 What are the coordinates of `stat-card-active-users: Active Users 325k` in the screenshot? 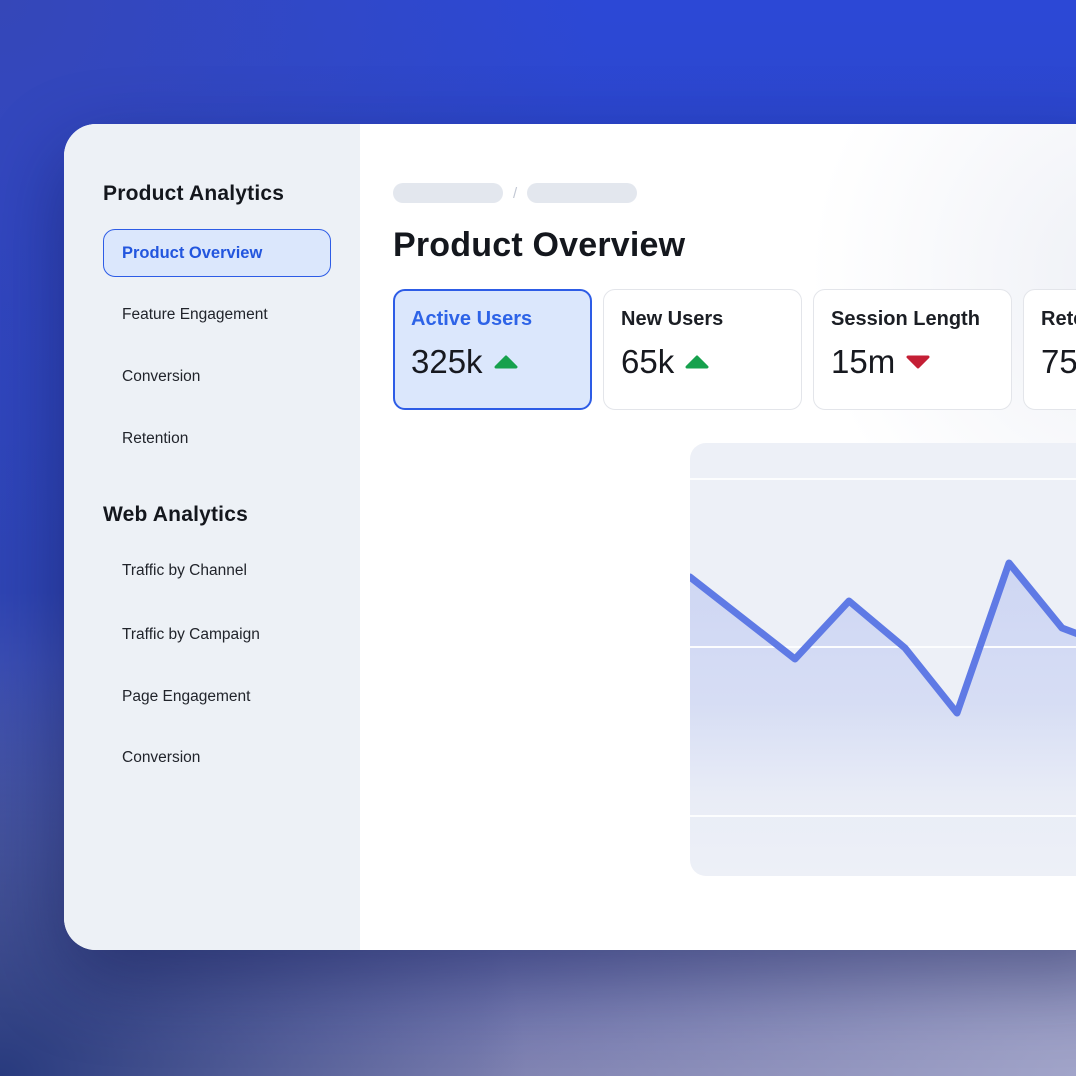 It's located at (492, 349).